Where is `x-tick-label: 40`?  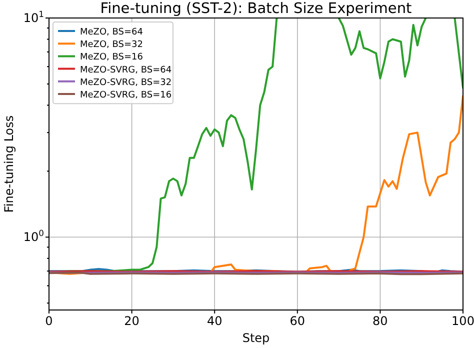 x-tick-label: 40 is located at coordinates (214, 321).